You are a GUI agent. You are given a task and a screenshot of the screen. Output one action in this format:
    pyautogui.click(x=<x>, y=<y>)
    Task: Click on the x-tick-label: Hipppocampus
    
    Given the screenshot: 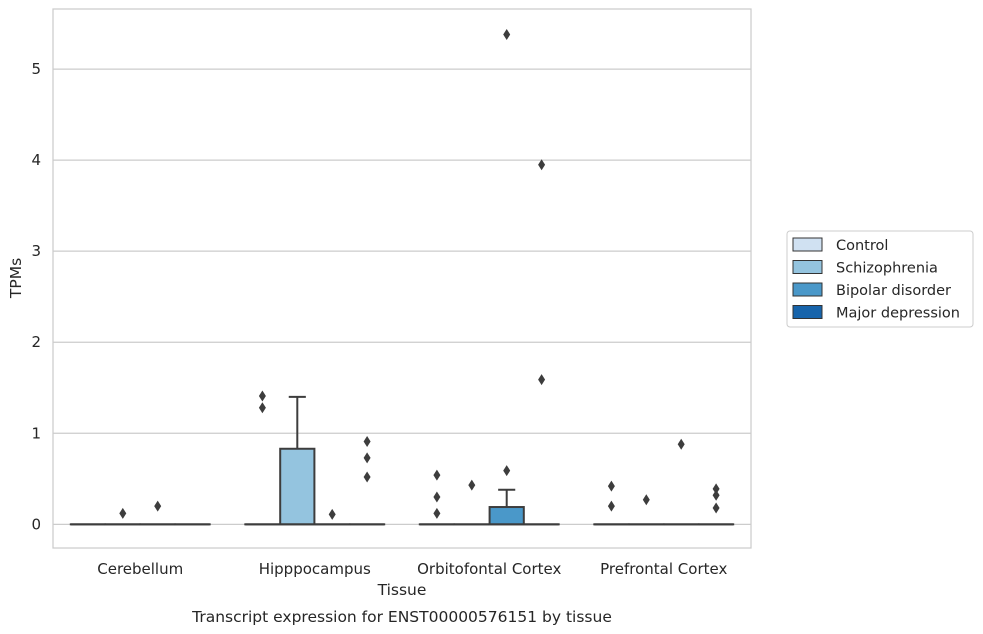 What is the action you would take?
    pyautogui.click(x=315, y=569)
    